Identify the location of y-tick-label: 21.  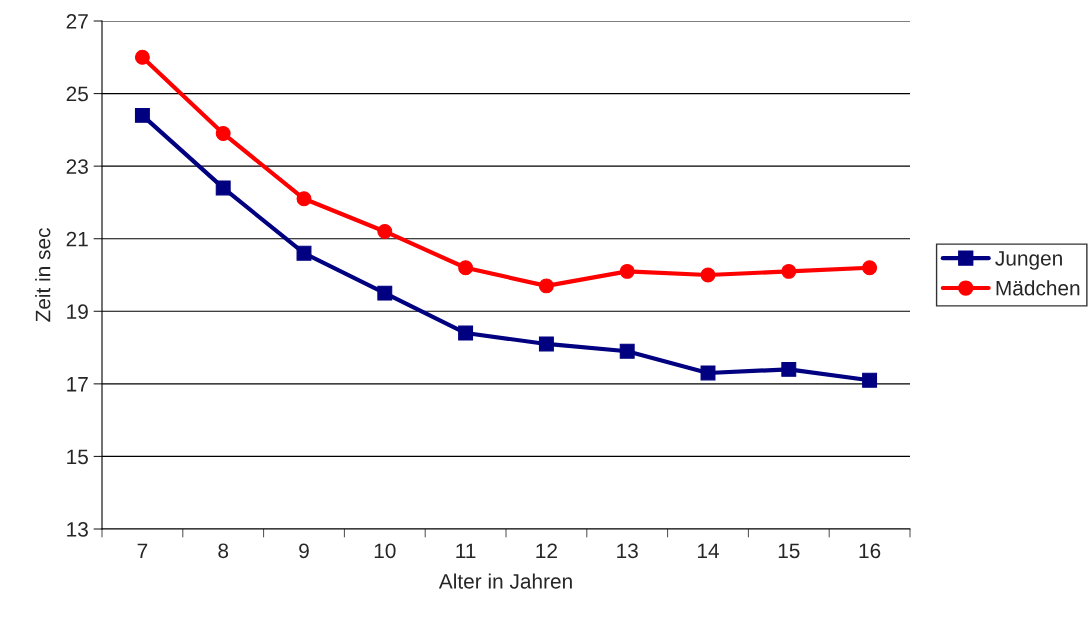
(77, 239).